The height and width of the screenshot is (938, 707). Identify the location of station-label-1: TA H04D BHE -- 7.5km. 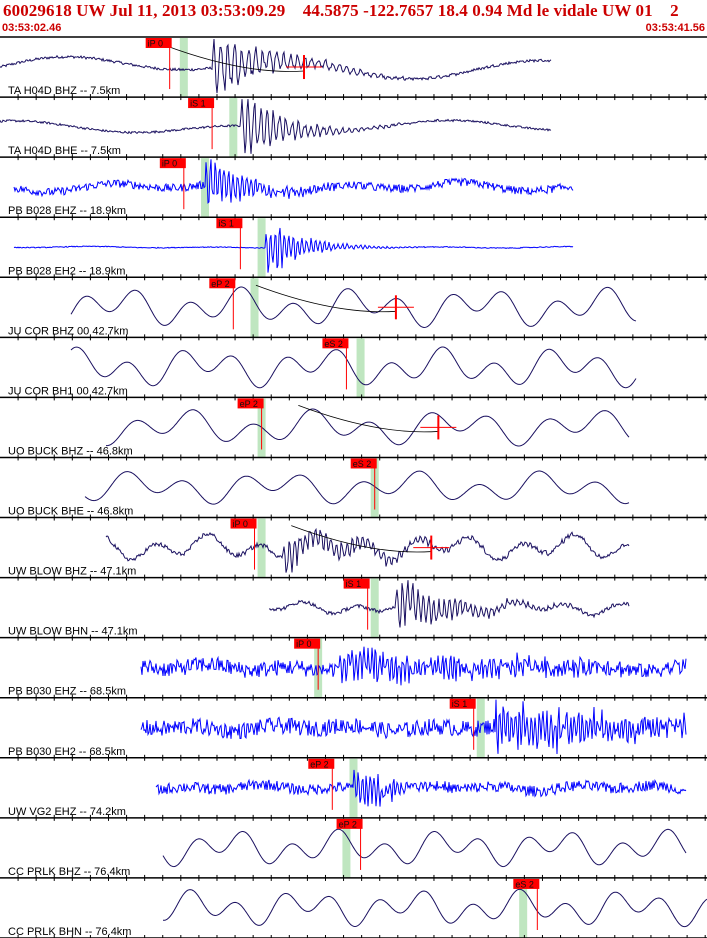
(64, 151).